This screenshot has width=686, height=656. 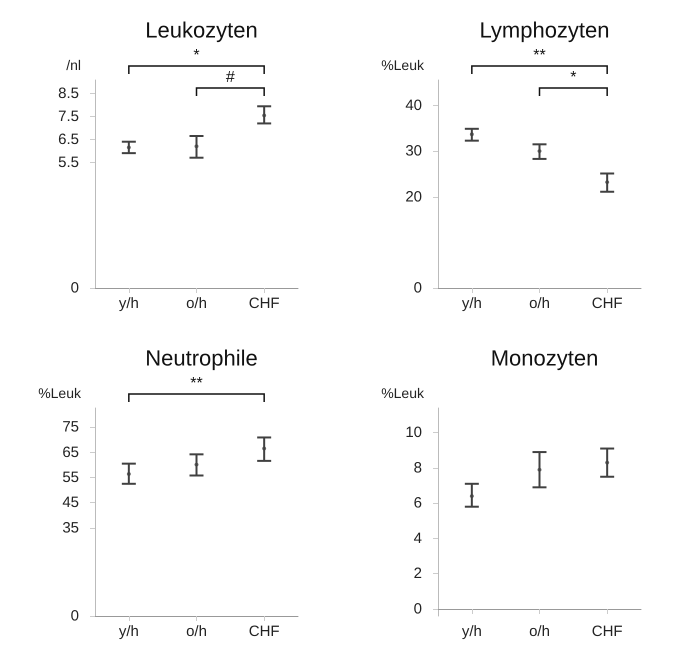 I want to click on y-tick-label: 65, so click(x=70, y=452).